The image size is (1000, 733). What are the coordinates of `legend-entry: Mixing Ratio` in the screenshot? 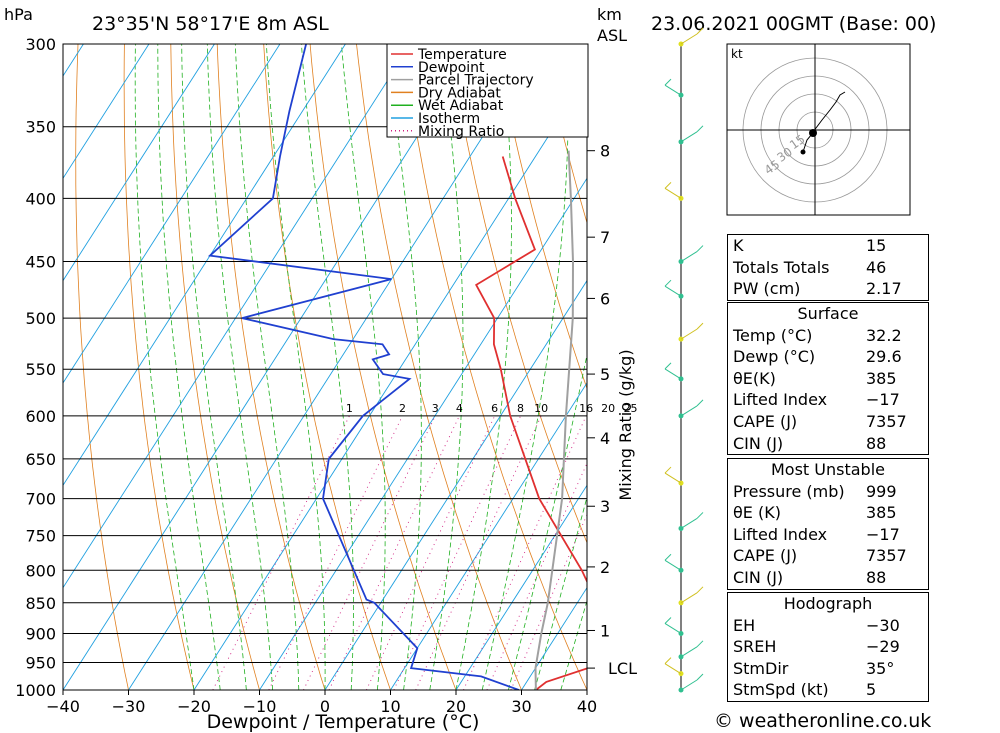 It's located at (461, 132).